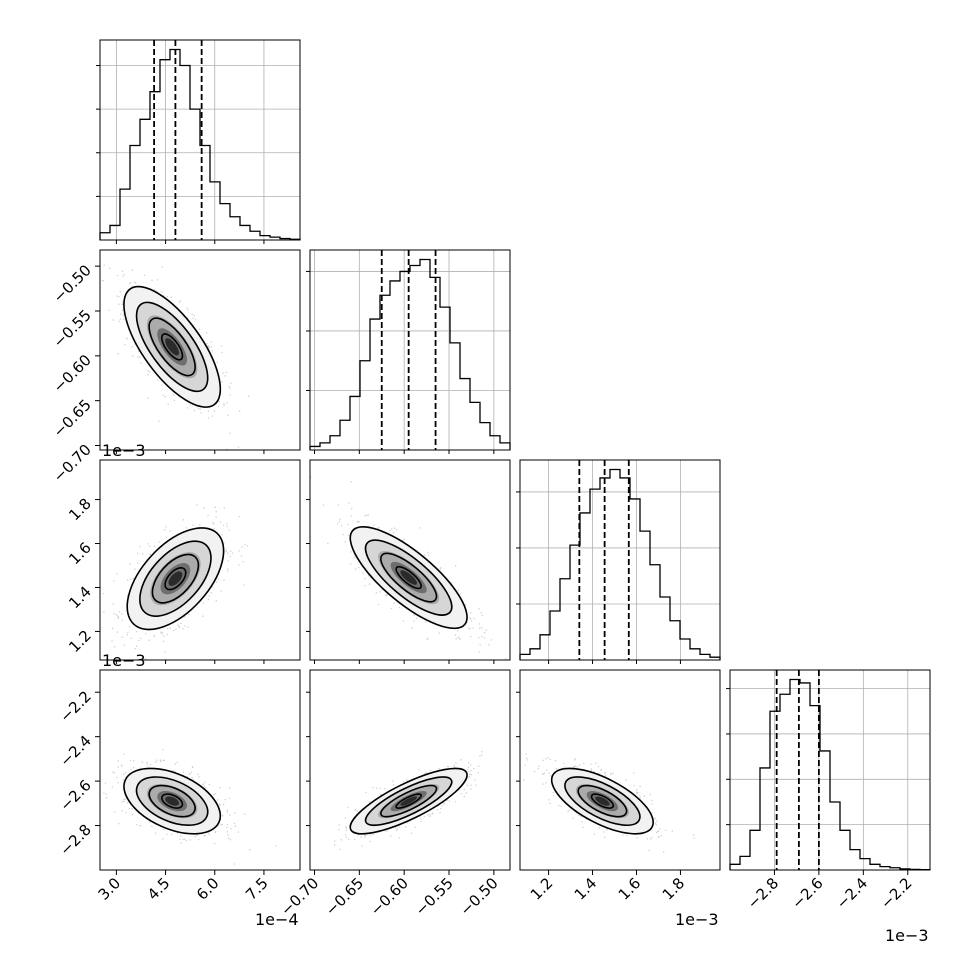 The width and height of the screenshot is (970, 970). I want to click on offset-label-y-row1: 1e−3, so click(124, 450).